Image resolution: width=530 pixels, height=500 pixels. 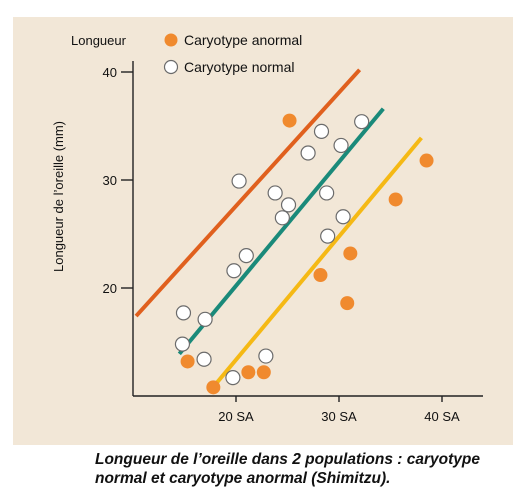 What do you see at coordinates (110, 288) in the screenshot?
I see `y-tick-label: 20` at bounding box center [110, 288].